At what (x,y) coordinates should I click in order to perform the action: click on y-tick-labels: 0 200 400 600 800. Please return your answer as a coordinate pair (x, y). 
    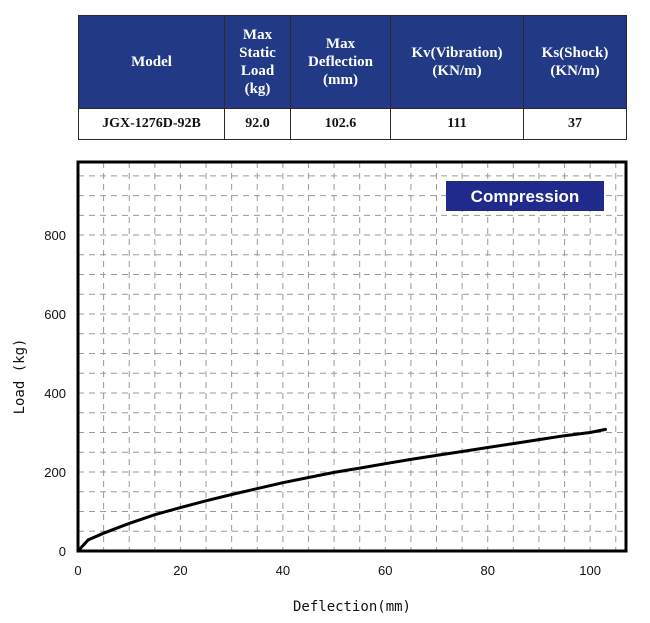
    Looking at the image, I should click on (55, 393).